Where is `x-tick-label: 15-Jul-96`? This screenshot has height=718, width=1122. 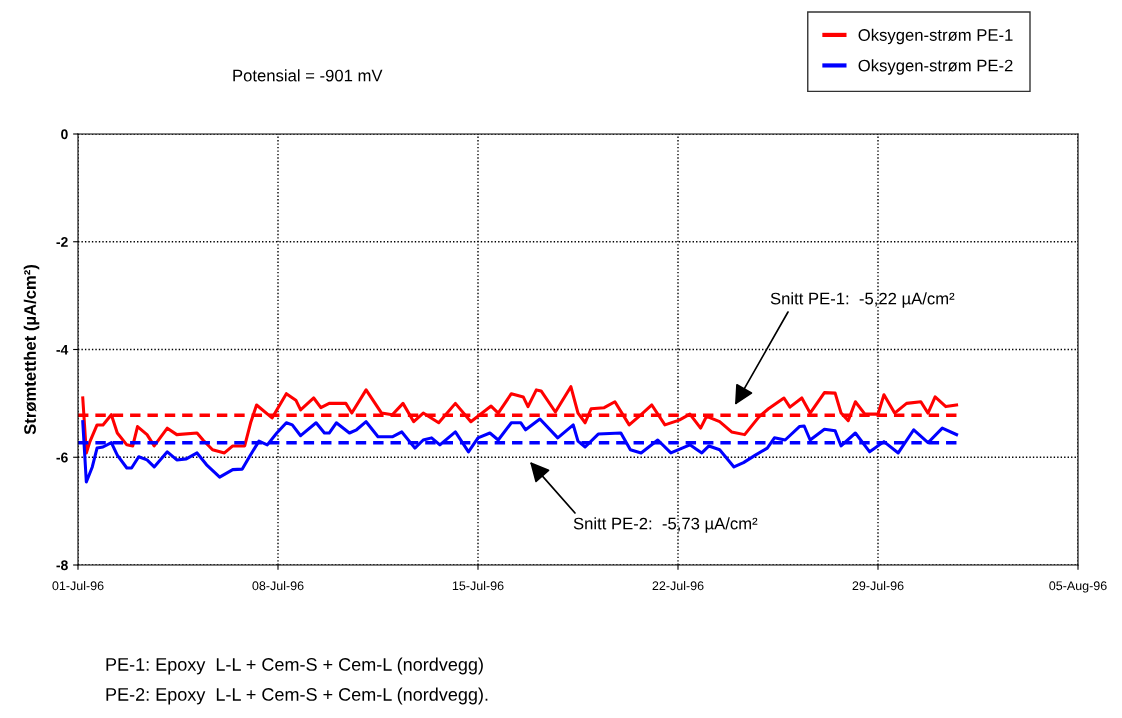
x-tick-label: 15-Jul-96 is located at coordinates (478, 585).